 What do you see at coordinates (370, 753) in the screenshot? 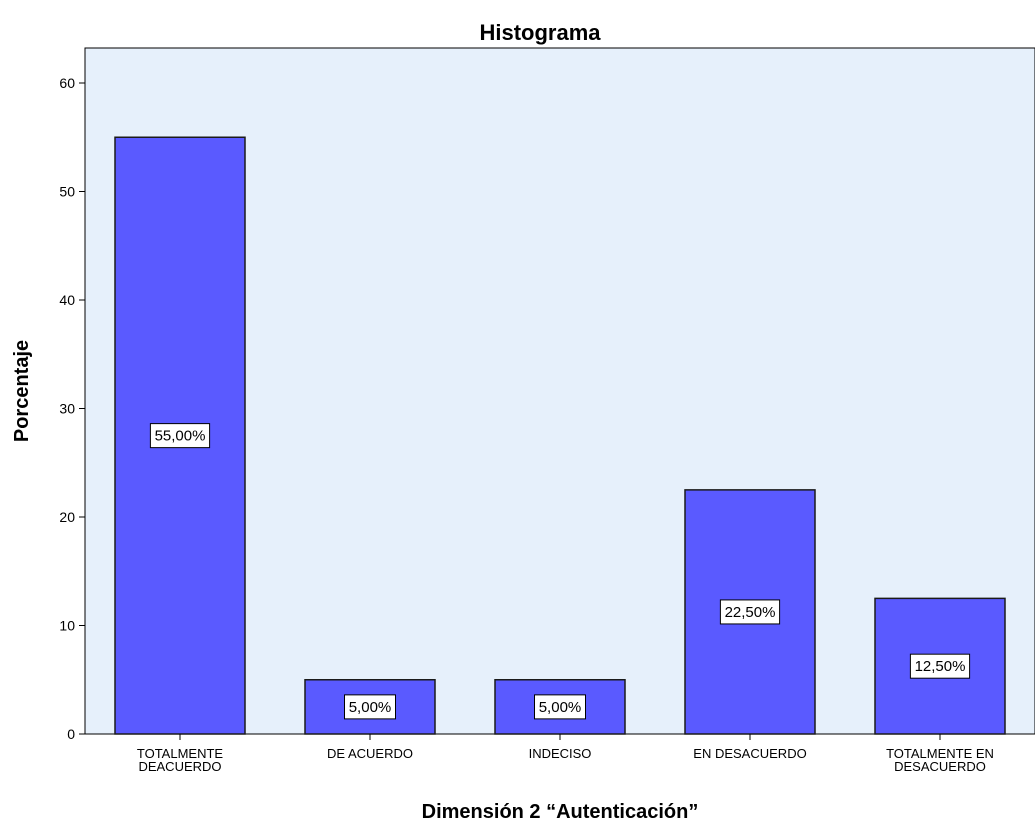
I see `category-label-1: DE ACUERDO` at bounding box center [370, 753].